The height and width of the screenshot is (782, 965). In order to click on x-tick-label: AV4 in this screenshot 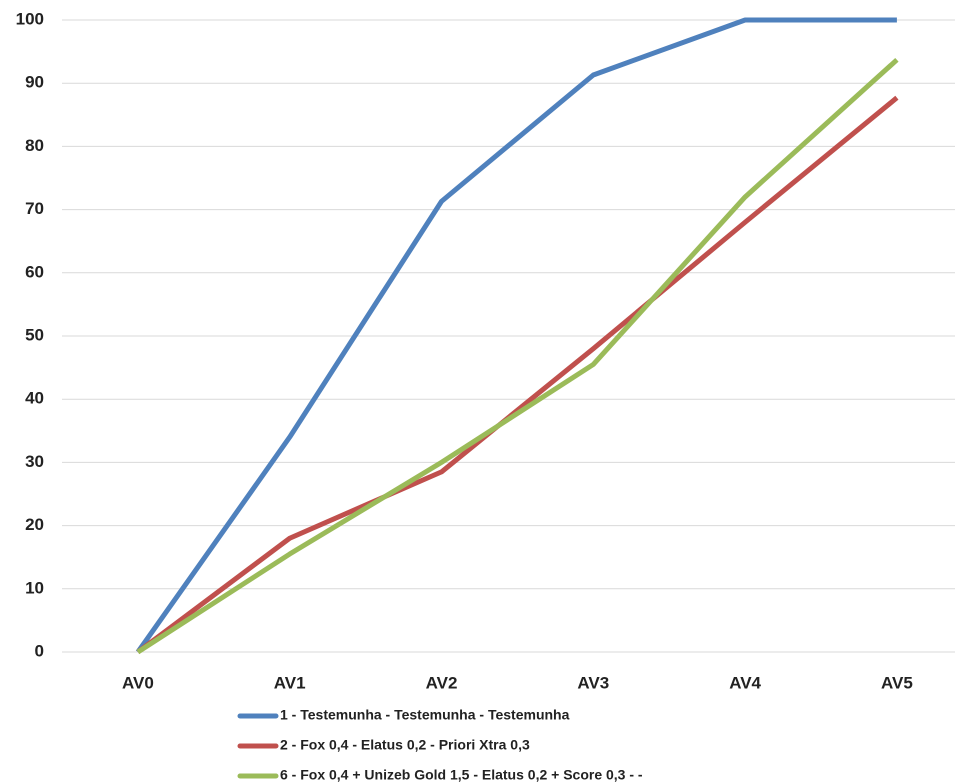, I will do `click(745, 682)`.